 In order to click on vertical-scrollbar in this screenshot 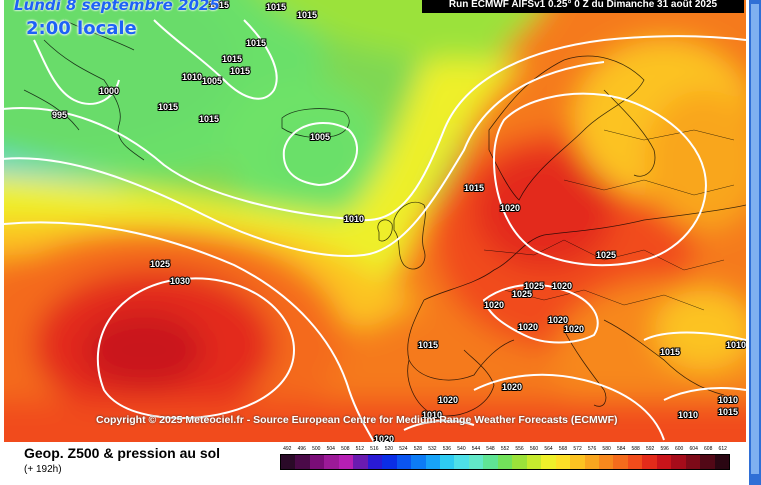, I will do `click(755, 242)`.